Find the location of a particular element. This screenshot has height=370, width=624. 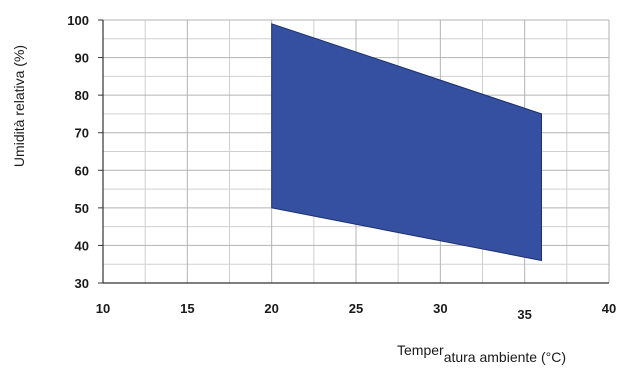

y-tick-label: 90 is located at coordinates (82, 58).